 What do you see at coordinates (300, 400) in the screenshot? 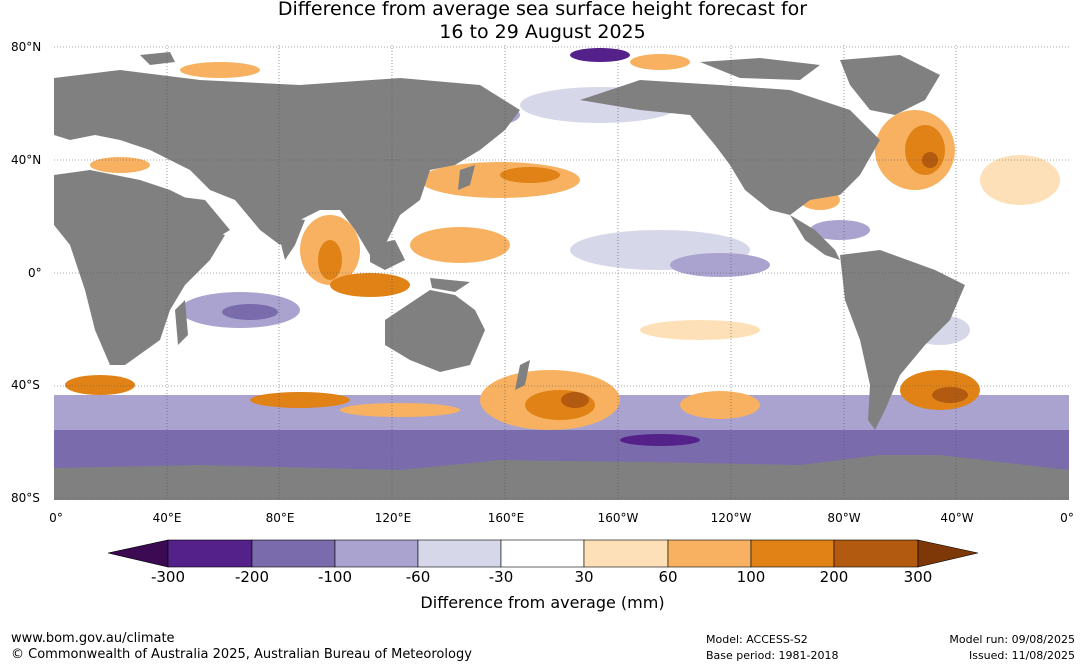
I see `south-indian-positive` at bounding box center [300, 400].